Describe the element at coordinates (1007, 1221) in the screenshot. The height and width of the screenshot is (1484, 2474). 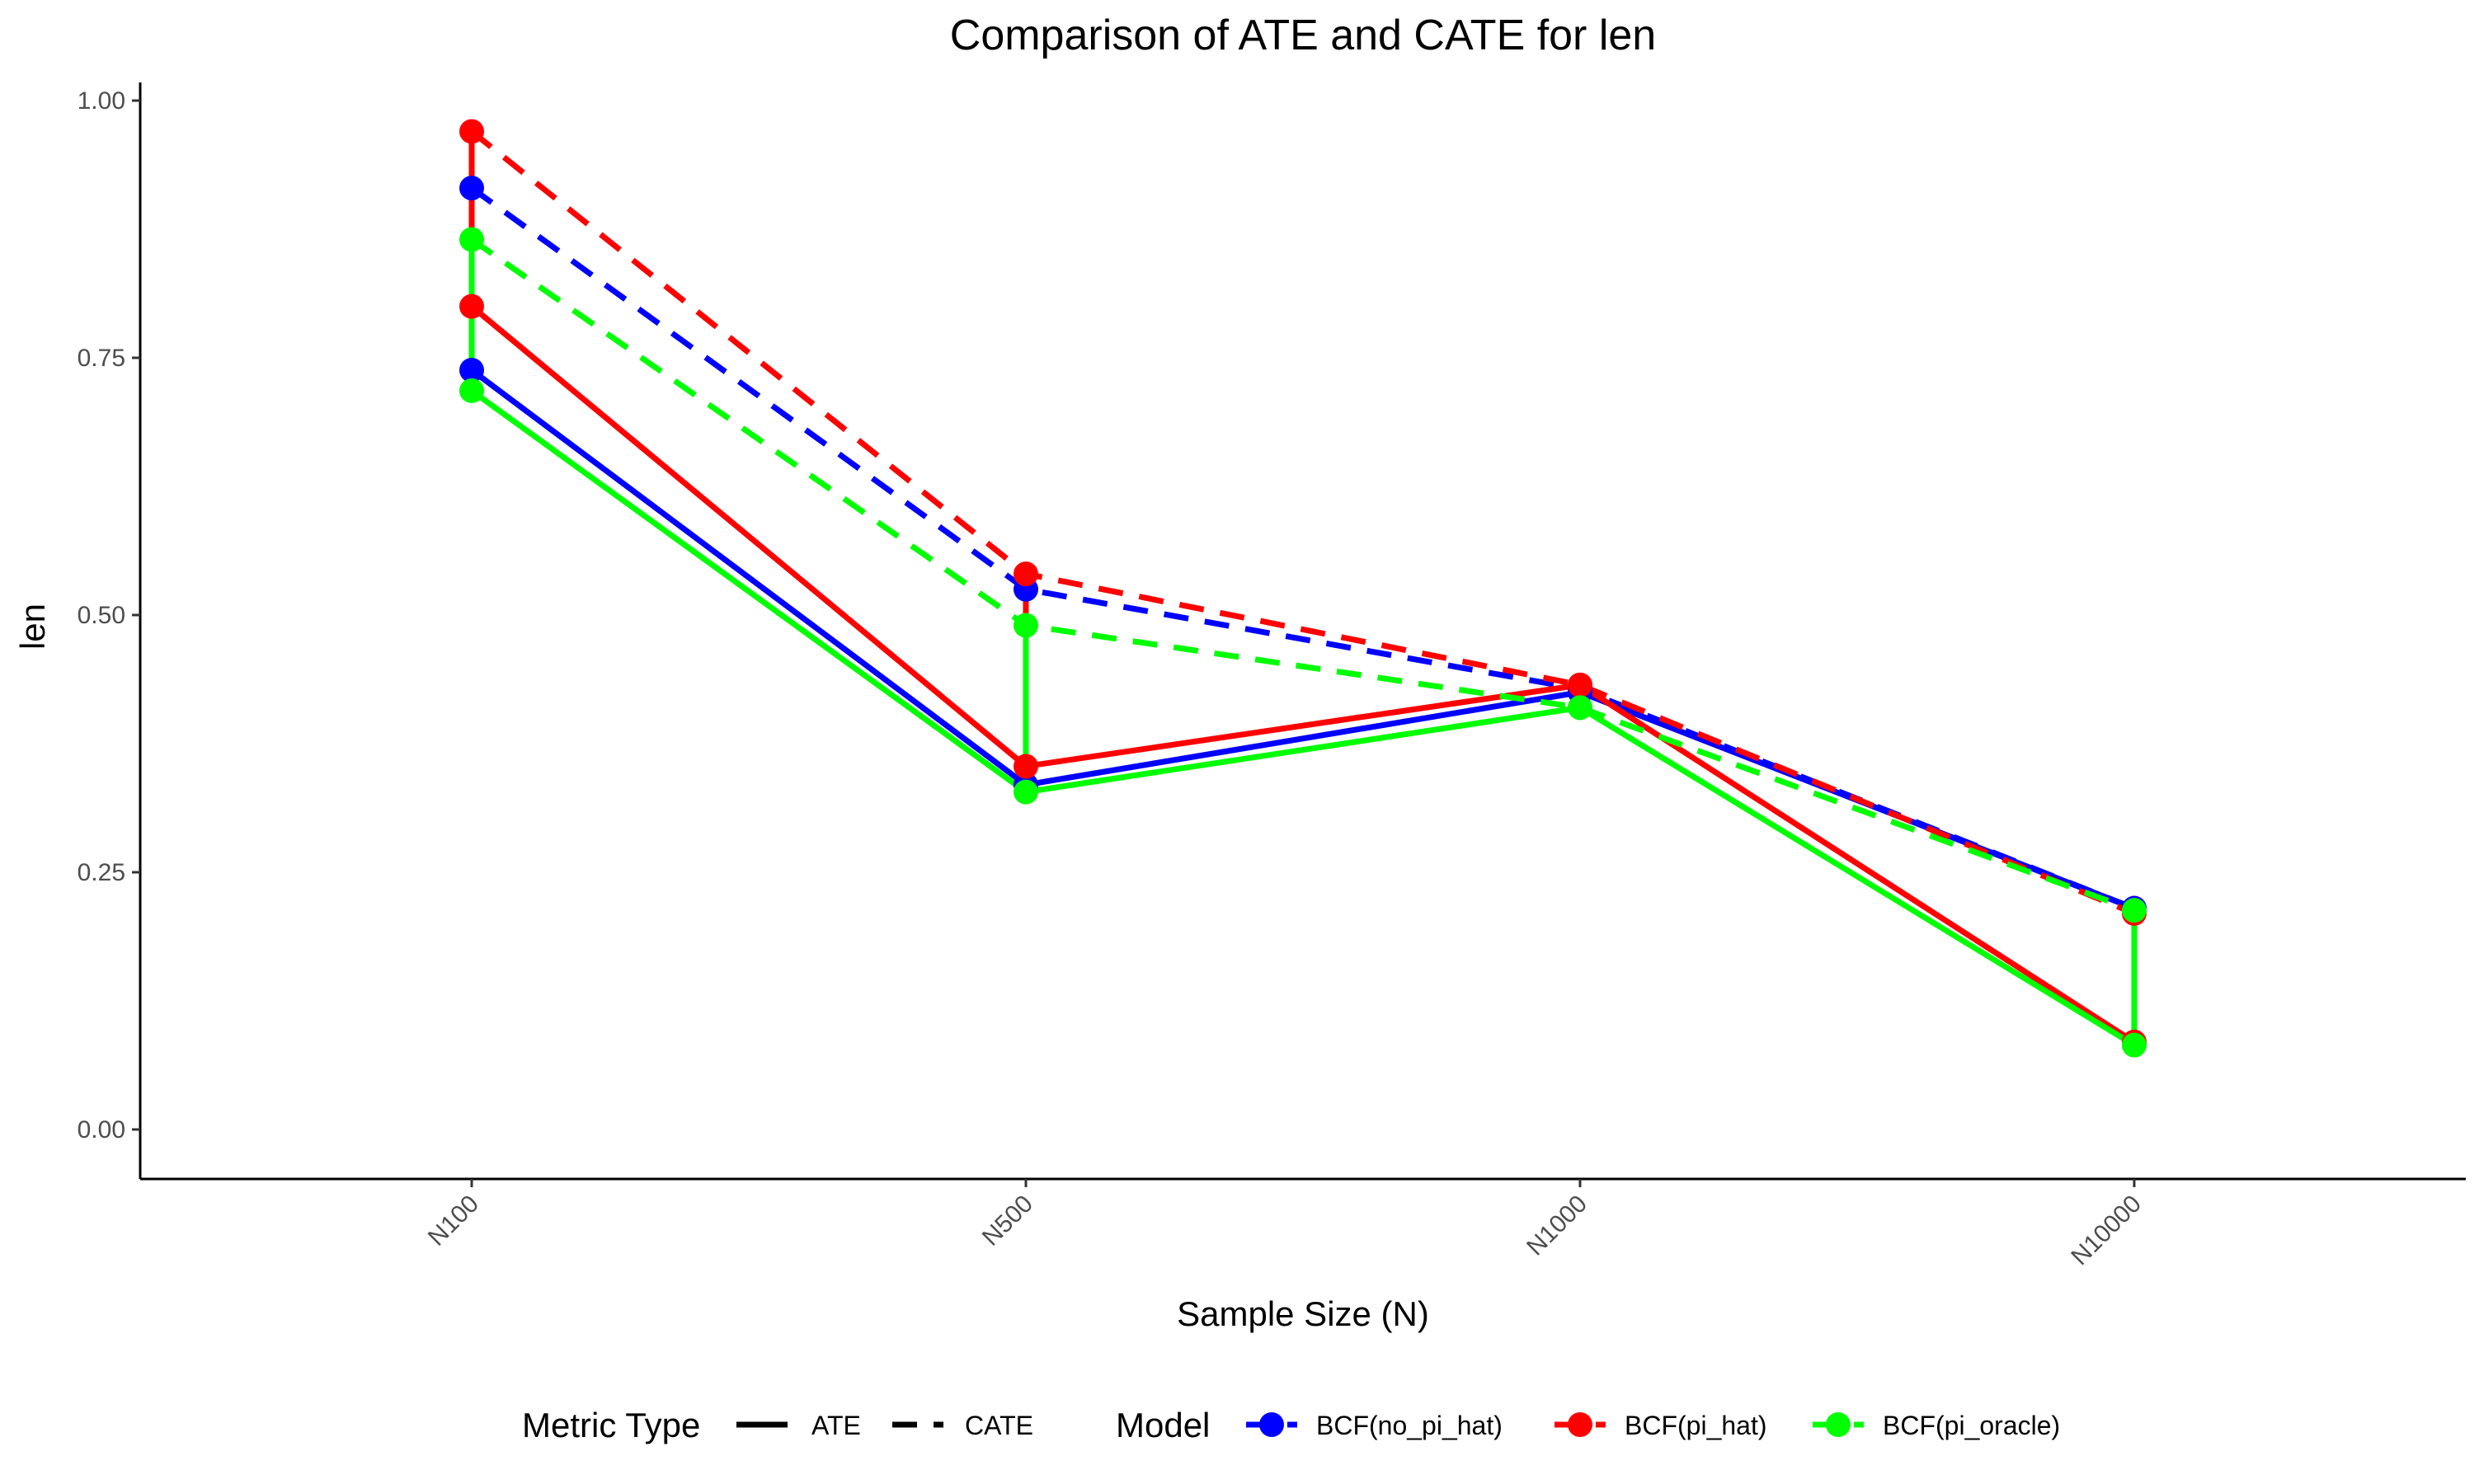
I see `x-tick-label: N500` at that location.